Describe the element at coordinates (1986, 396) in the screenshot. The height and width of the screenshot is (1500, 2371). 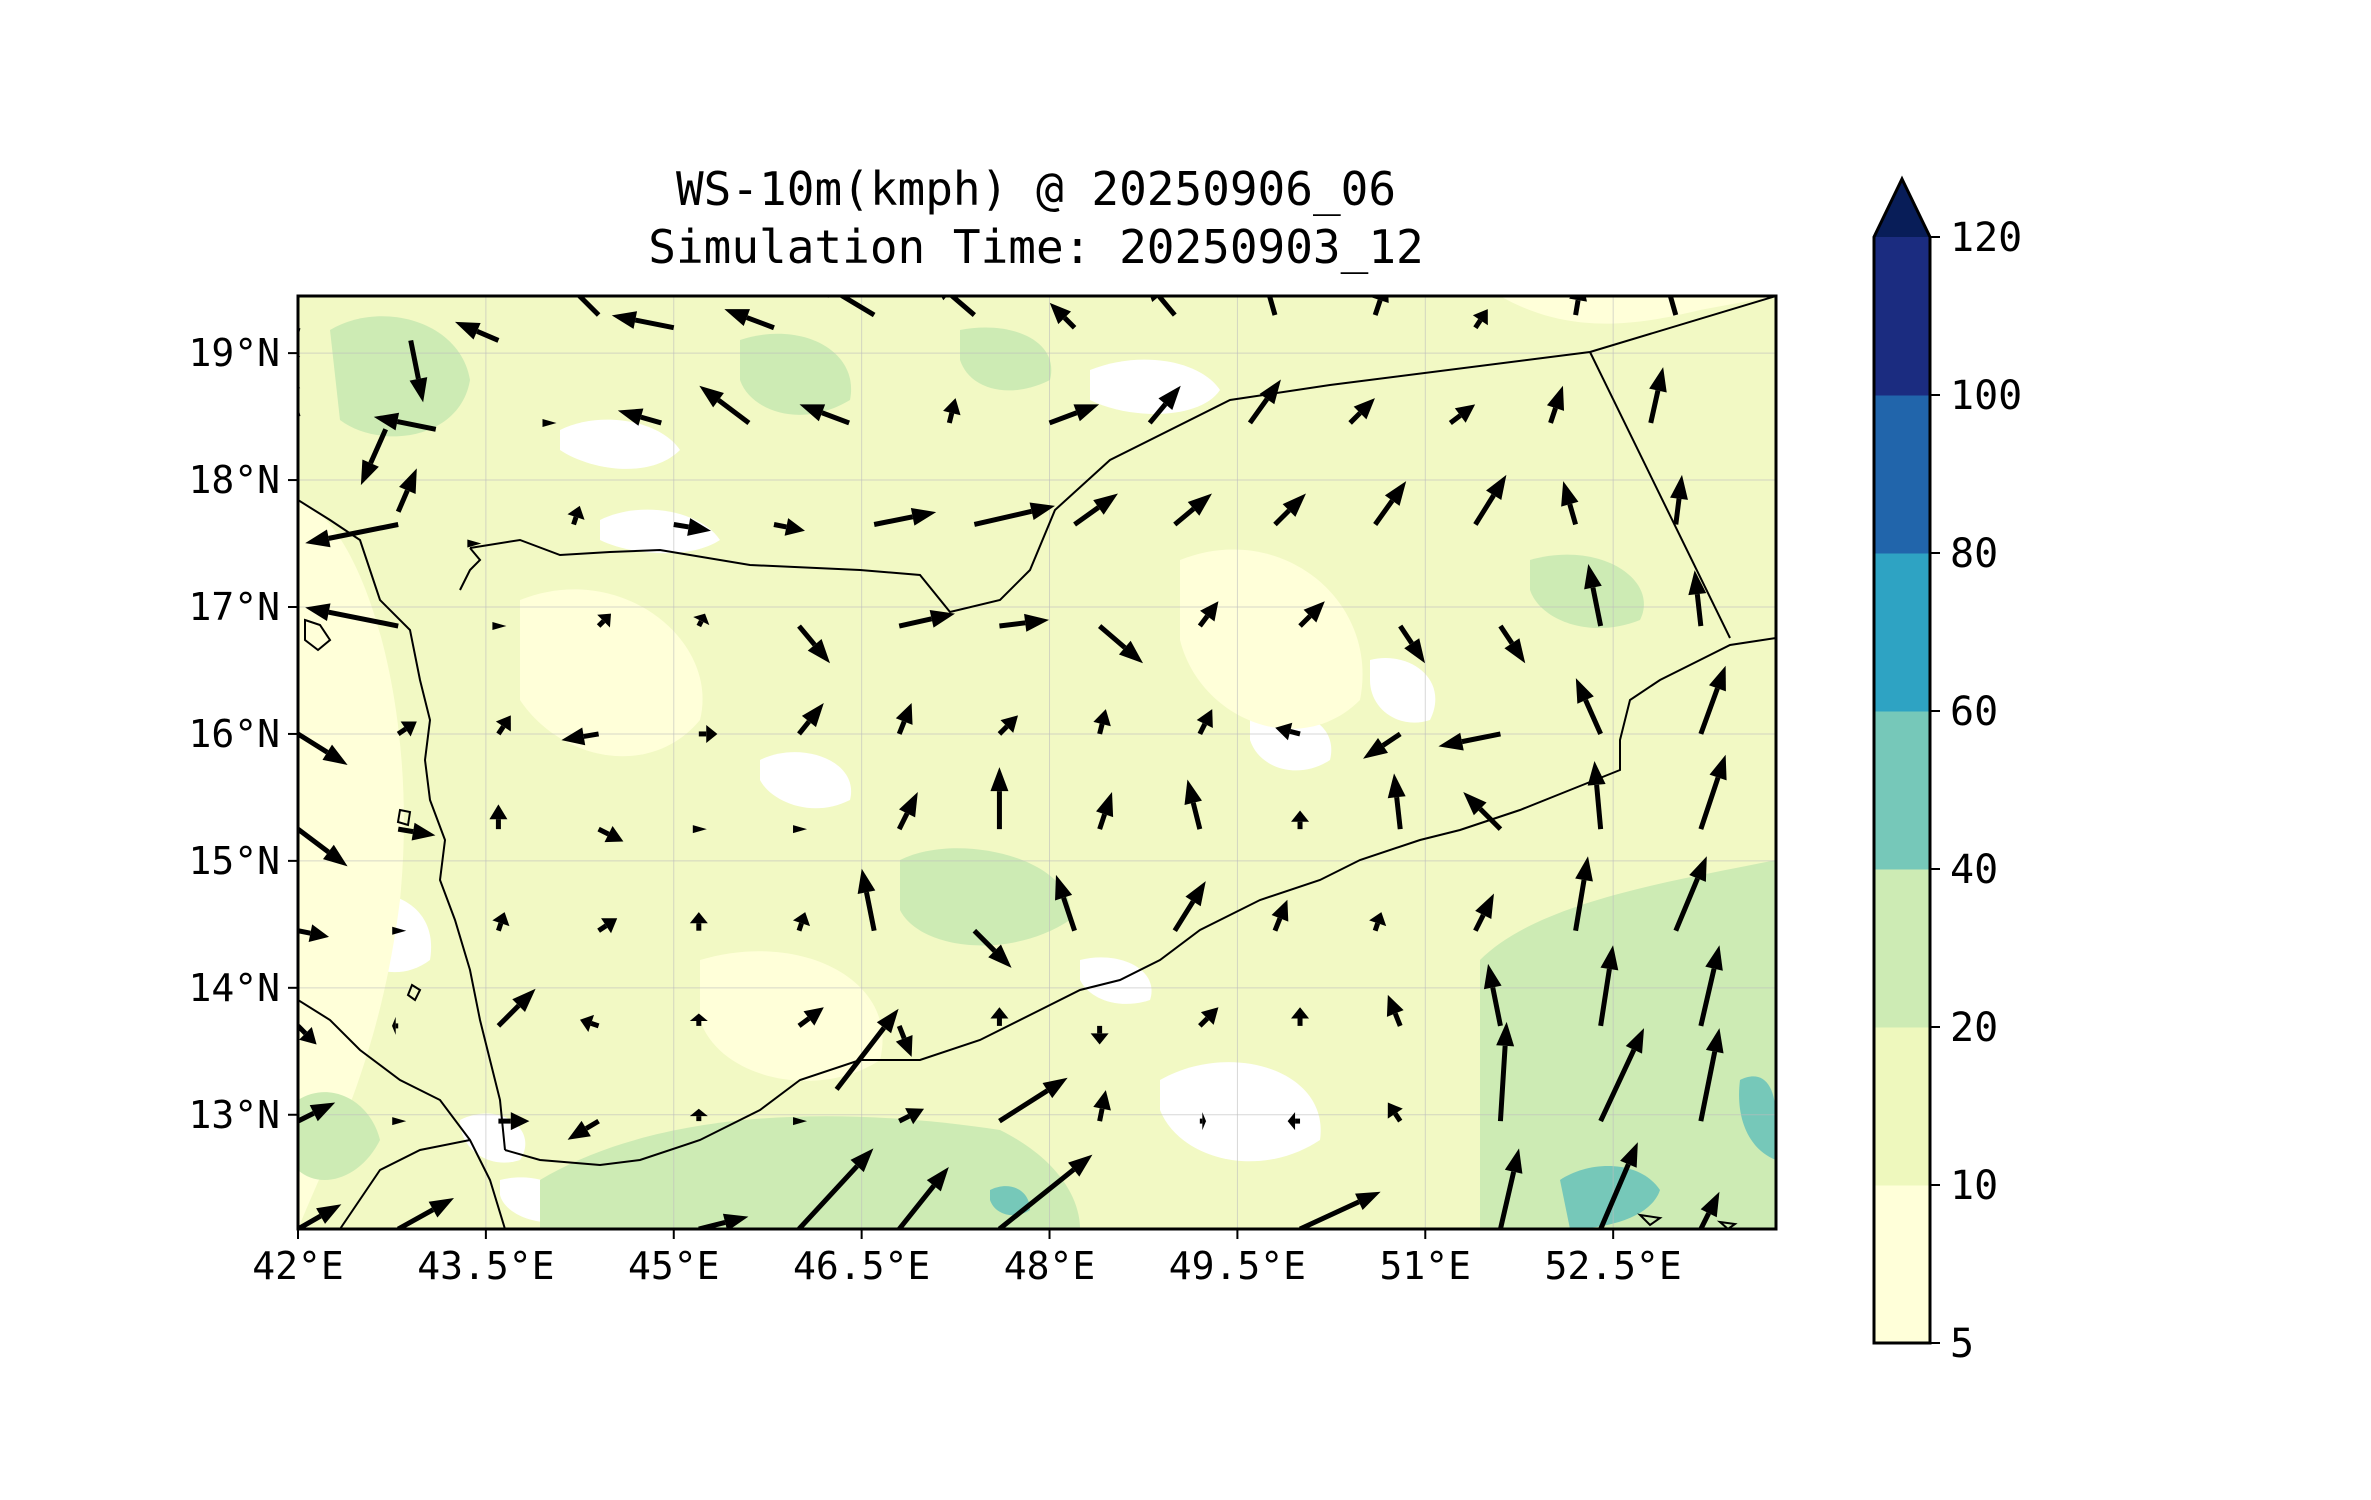
I see `colorbar-tick-label: 100` at that location.